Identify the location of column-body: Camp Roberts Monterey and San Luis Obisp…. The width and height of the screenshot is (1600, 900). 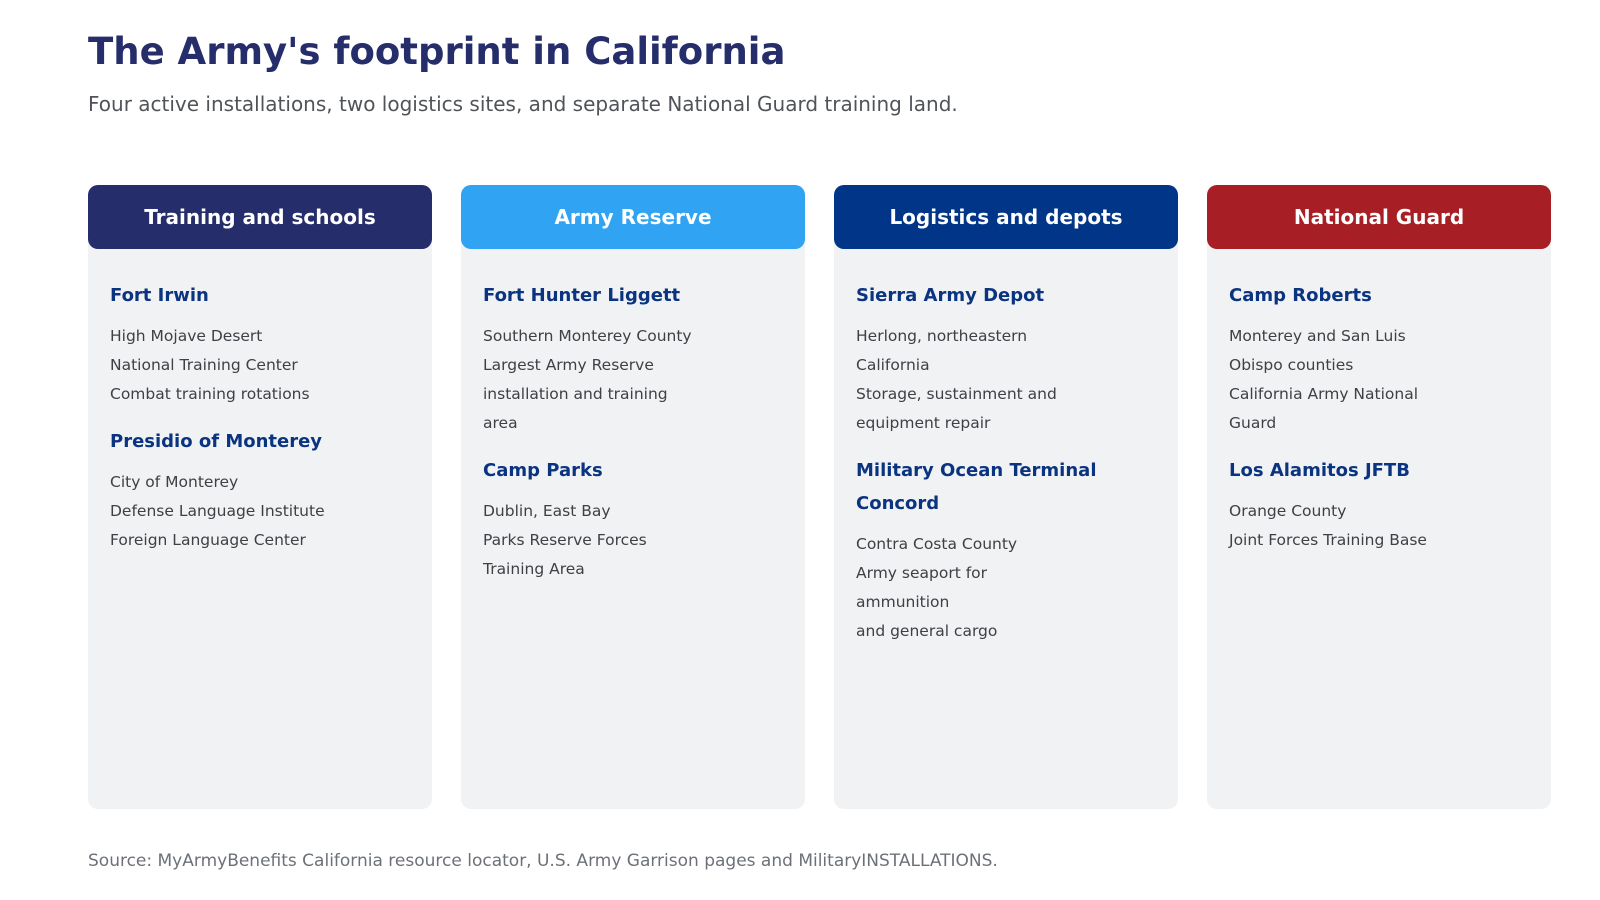
(1379, 402).